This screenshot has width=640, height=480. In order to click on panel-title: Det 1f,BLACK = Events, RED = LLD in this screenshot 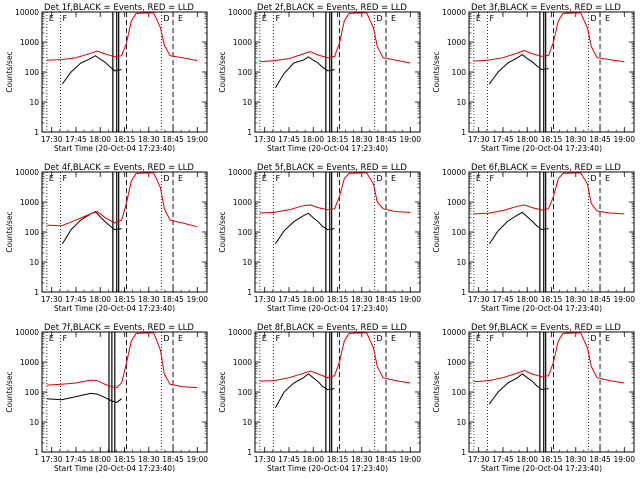, I will do `click(119, 8)`.